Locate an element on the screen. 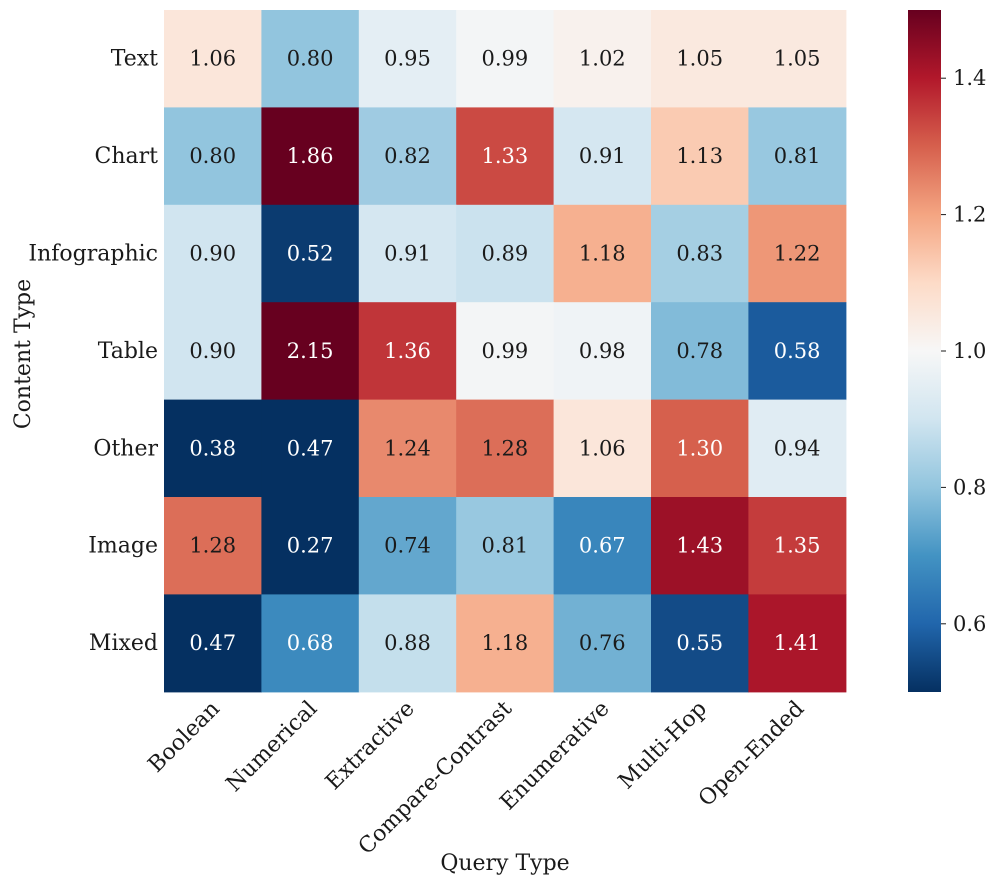 This screenshot has height=887, width=996. cell-value-label: 1.86 is located at coordinates (310, 156).